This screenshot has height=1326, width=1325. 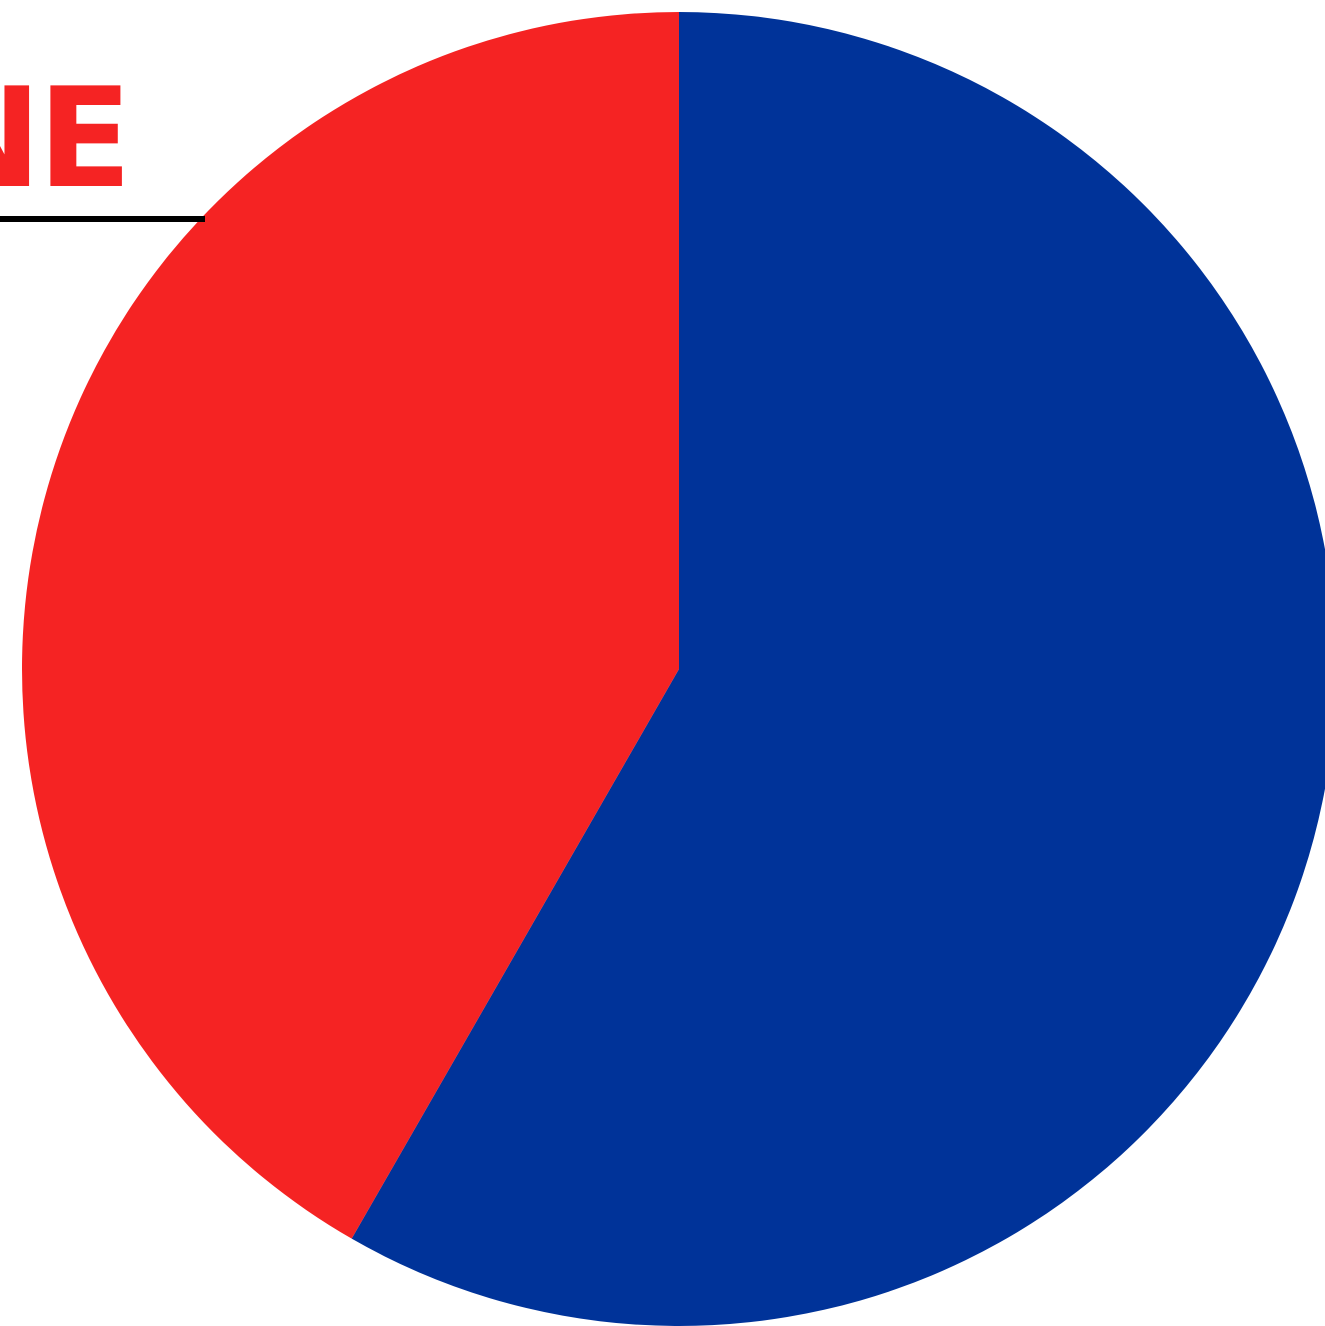 What do you see at coordinates (64, 138) in the screenshot?
I see `chart-title: NE` at bounding box center [64, 138].